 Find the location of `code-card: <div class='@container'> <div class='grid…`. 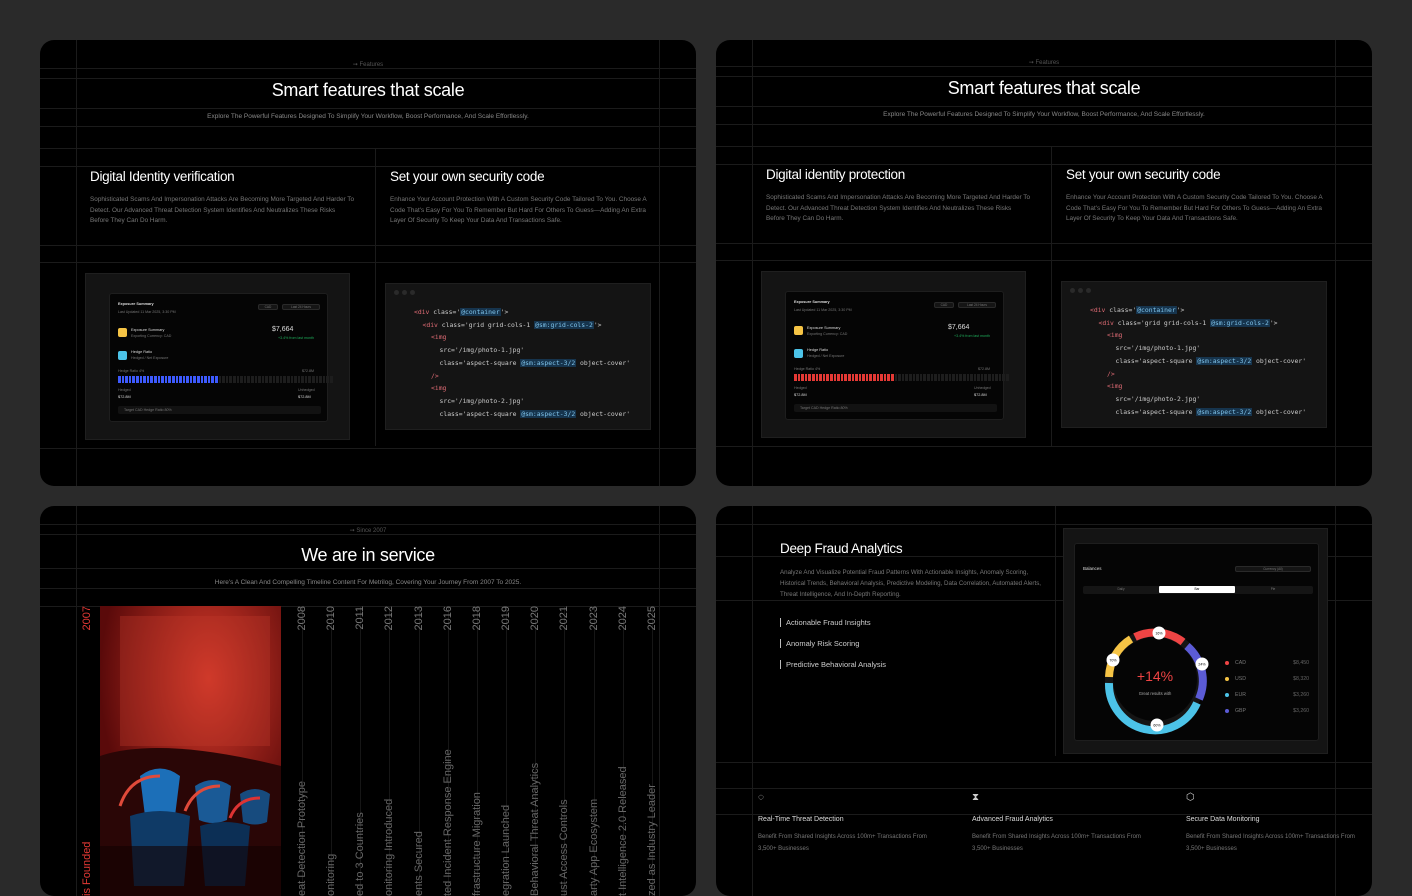

code-card: <div class='@container'> <div class='grid… is located at coordinates (1194, 354).